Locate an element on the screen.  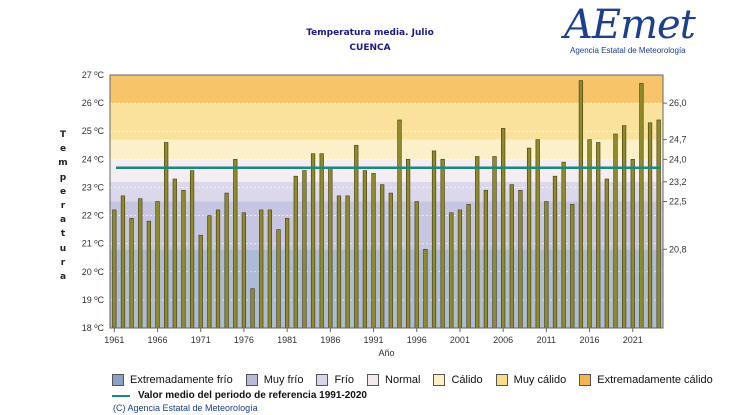
bar-1987 is located at coordinates (339, 262).